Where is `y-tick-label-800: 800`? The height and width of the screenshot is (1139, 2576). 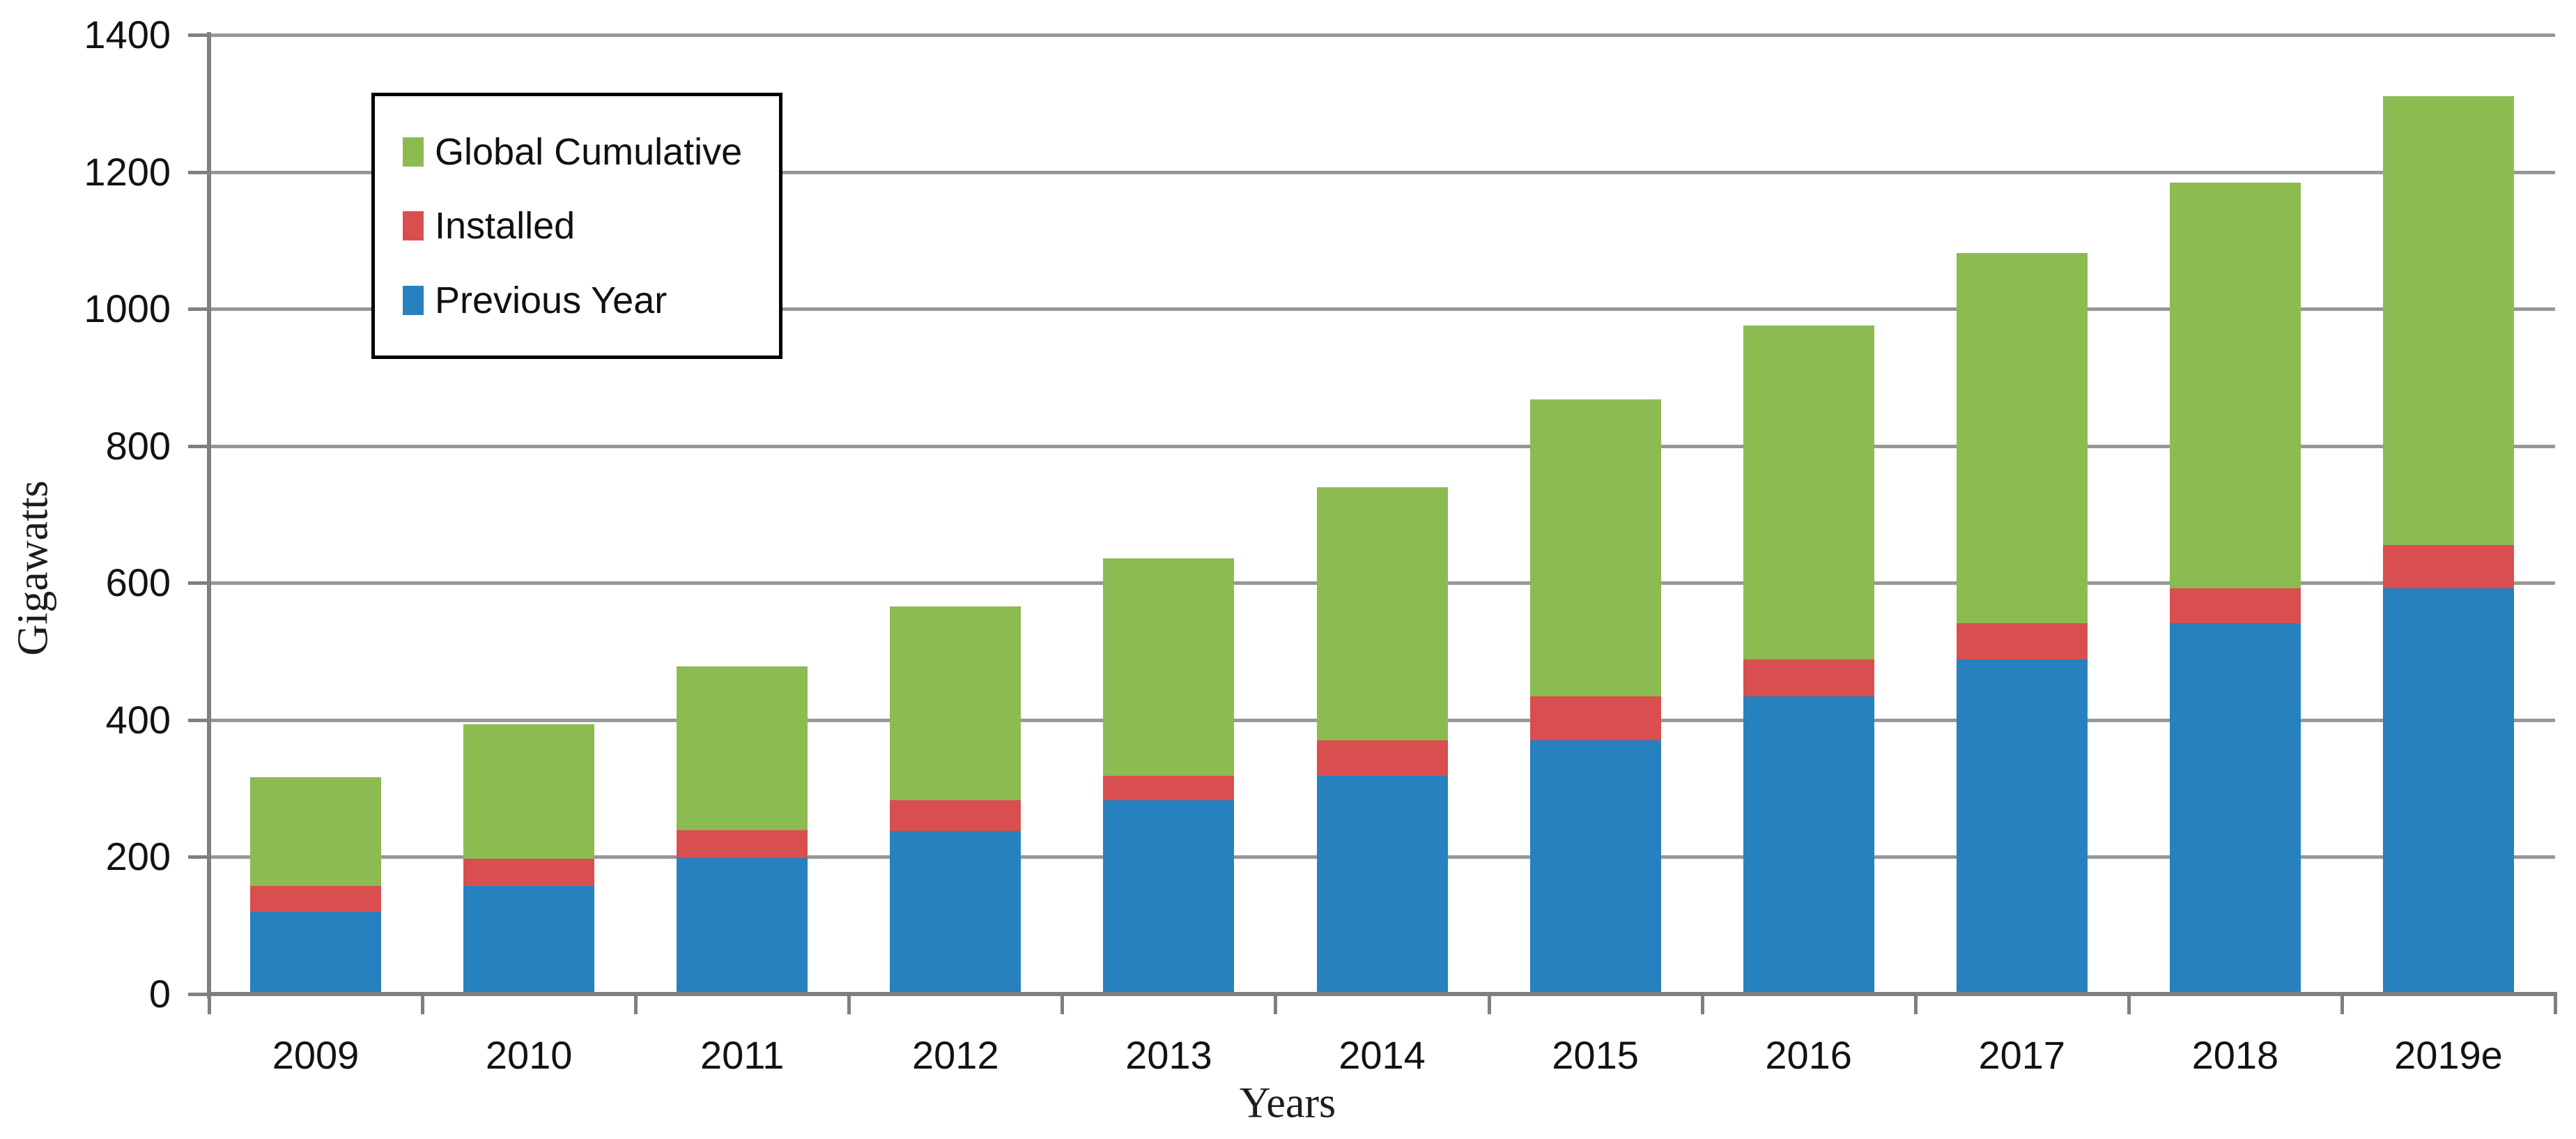 y-tick-label-800: 800 is located at coordinates (138, 445).